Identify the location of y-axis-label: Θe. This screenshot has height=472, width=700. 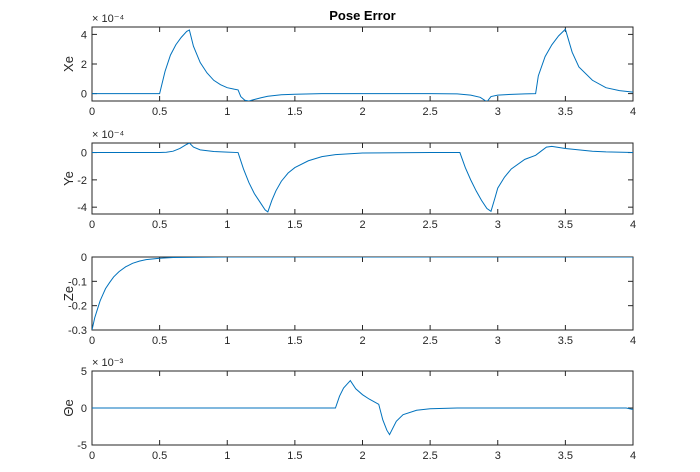
(68, 407).